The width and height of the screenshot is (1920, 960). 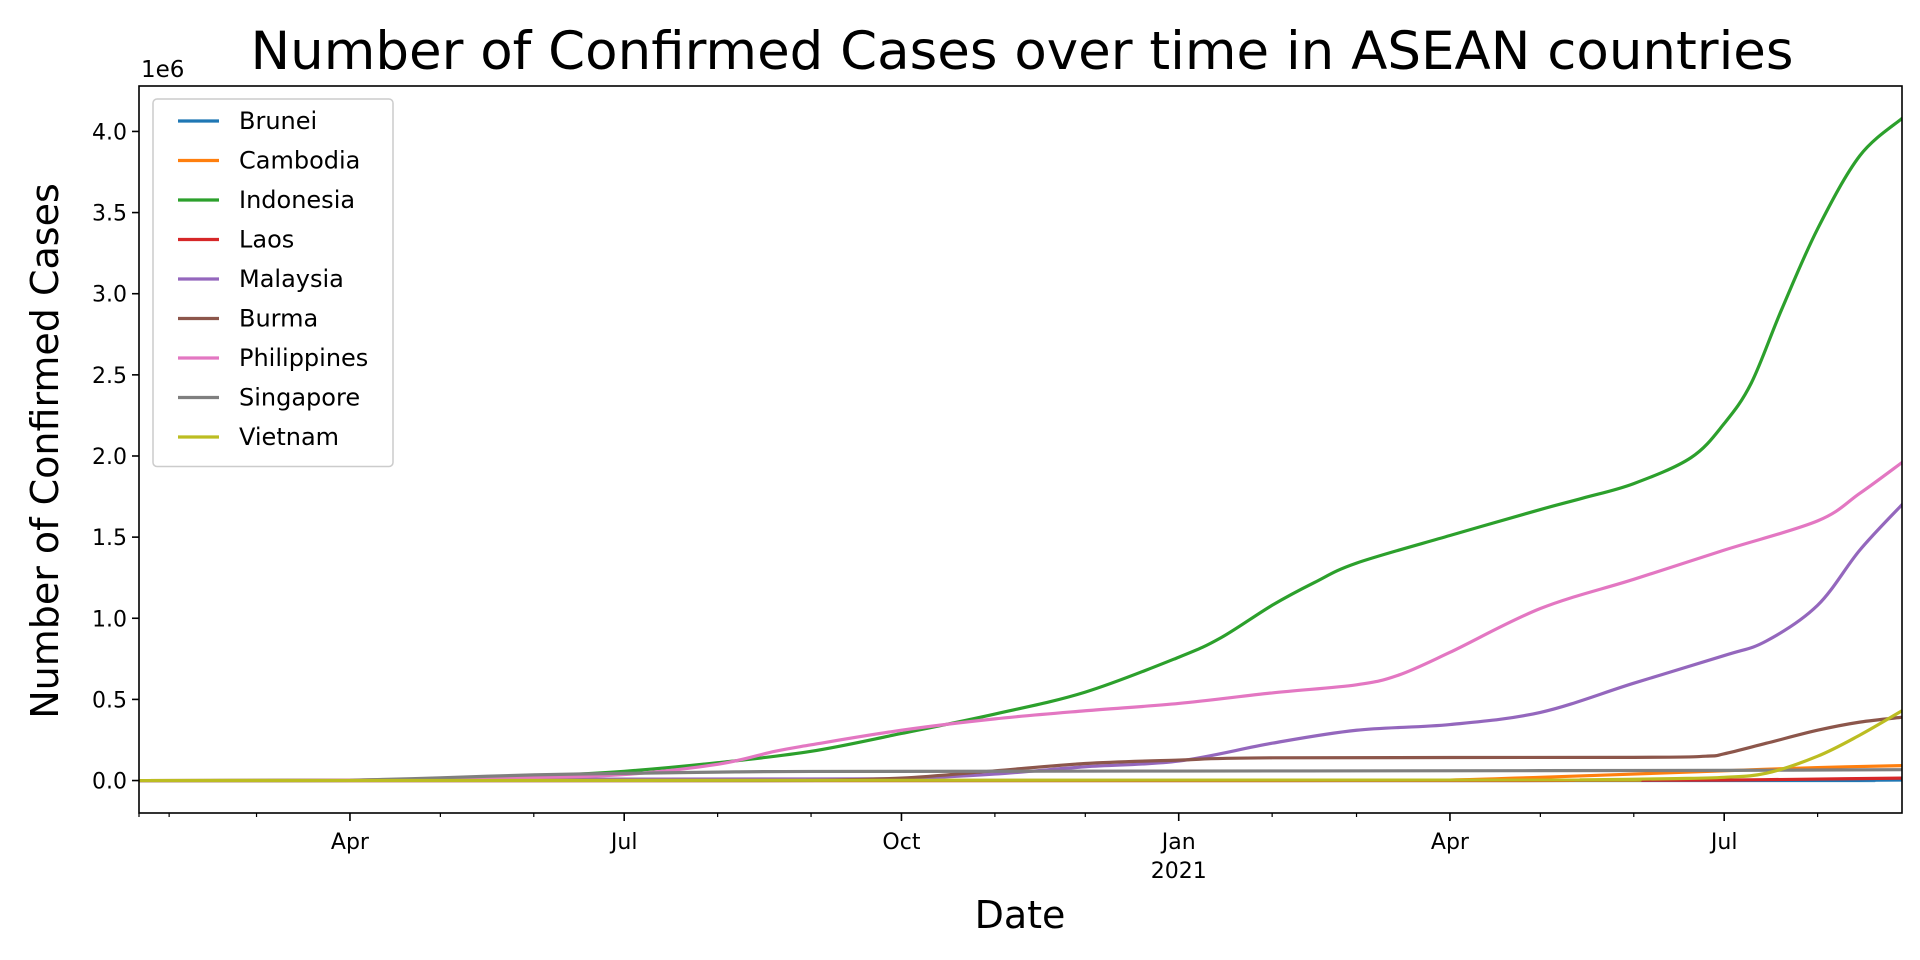 I want to click on x-axis-title: Date, so click(x=1020, y=915).